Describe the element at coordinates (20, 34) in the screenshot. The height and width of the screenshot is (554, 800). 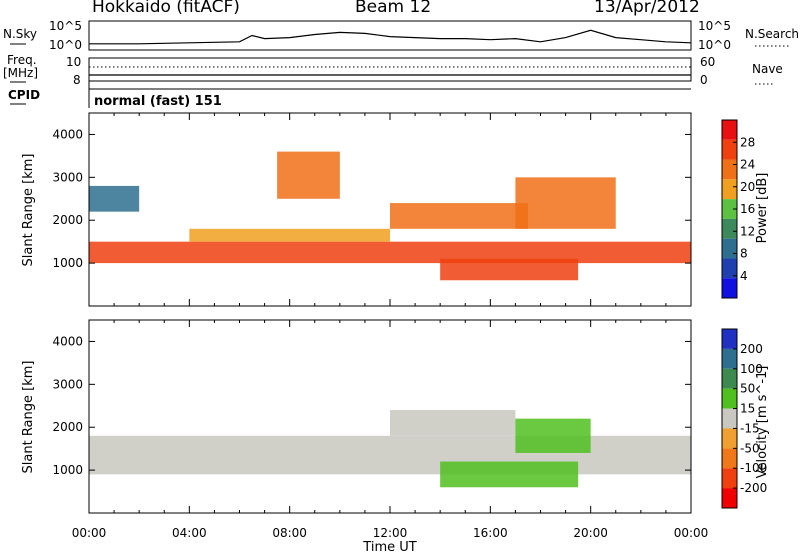
I see `nsky-label: N.Sky` at that location.